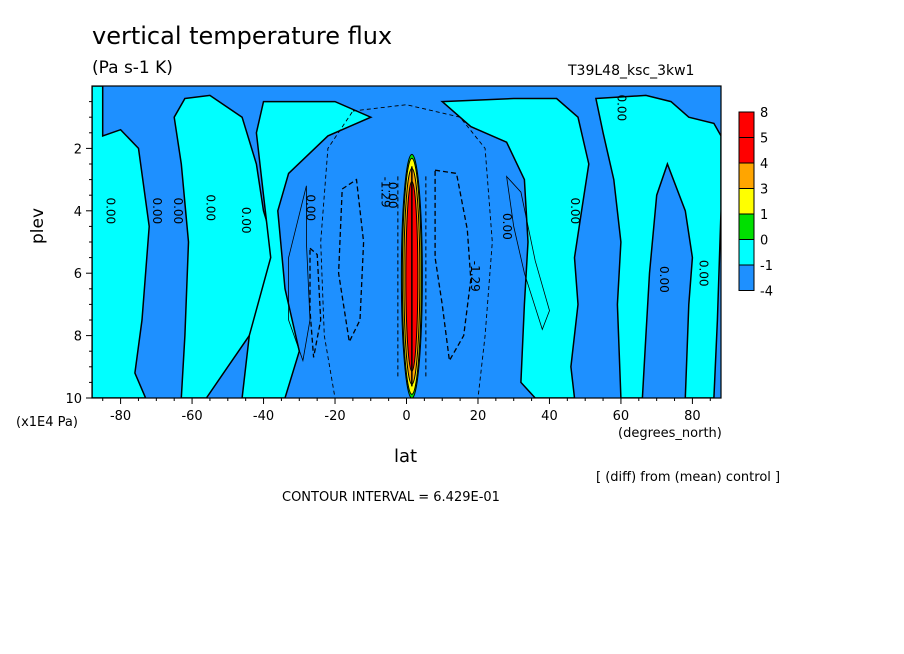 The width and height of the screenshot is (904, 654). I want to click on run-id: T39L48_ksc_3kw1, so click(631, 71).